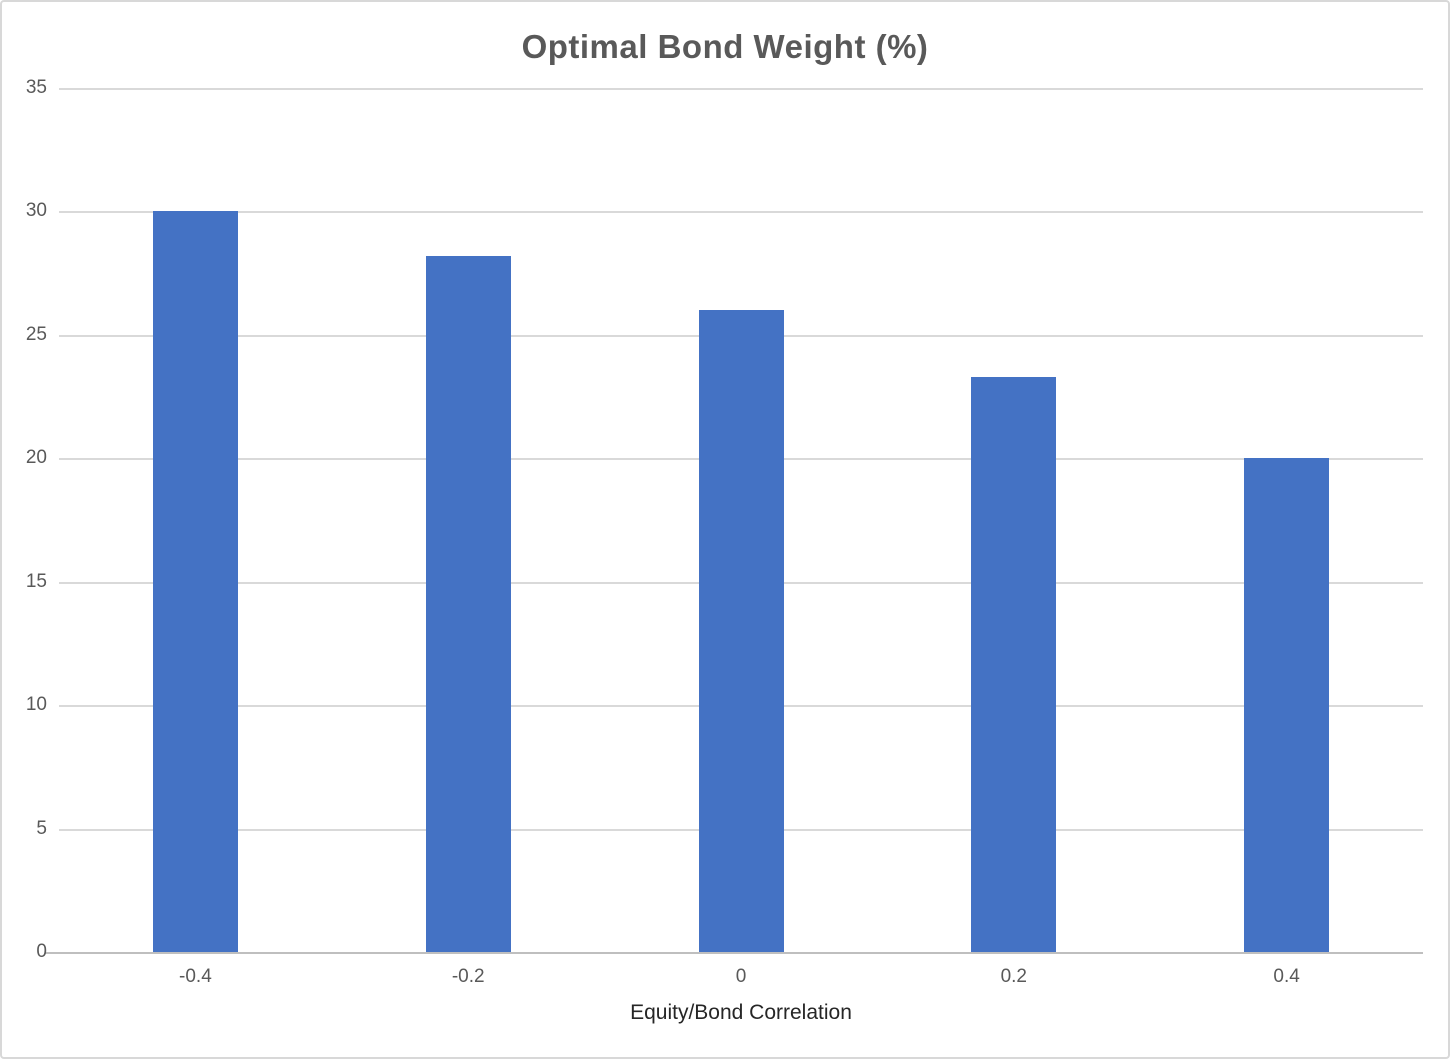 Image resolution: width=1450 pixels, height=1059 pixels. Describe the element at coordinates (195, 581) in the screenshot. I see `bar--0.4` at that location.